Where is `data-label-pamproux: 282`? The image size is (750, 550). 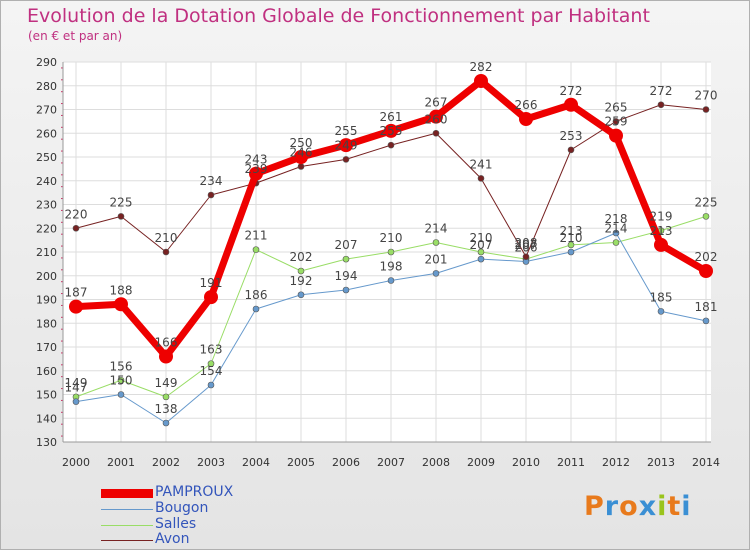 data-label-pamproux: 282 is located at coordinates (481, 67).